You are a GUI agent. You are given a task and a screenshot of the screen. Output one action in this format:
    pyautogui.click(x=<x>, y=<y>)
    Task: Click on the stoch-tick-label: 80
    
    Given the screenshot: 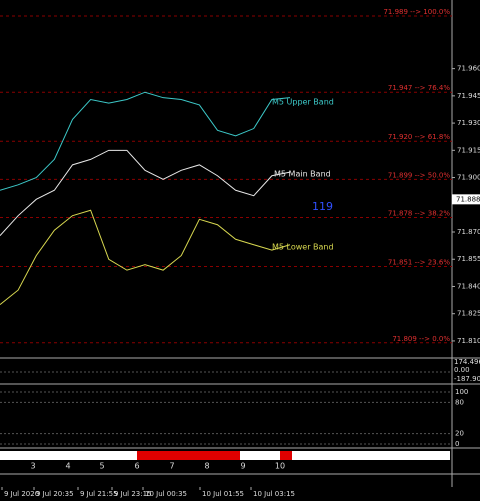 What is the action you would take?
    pyautogui.click(x=459, y=402)
    